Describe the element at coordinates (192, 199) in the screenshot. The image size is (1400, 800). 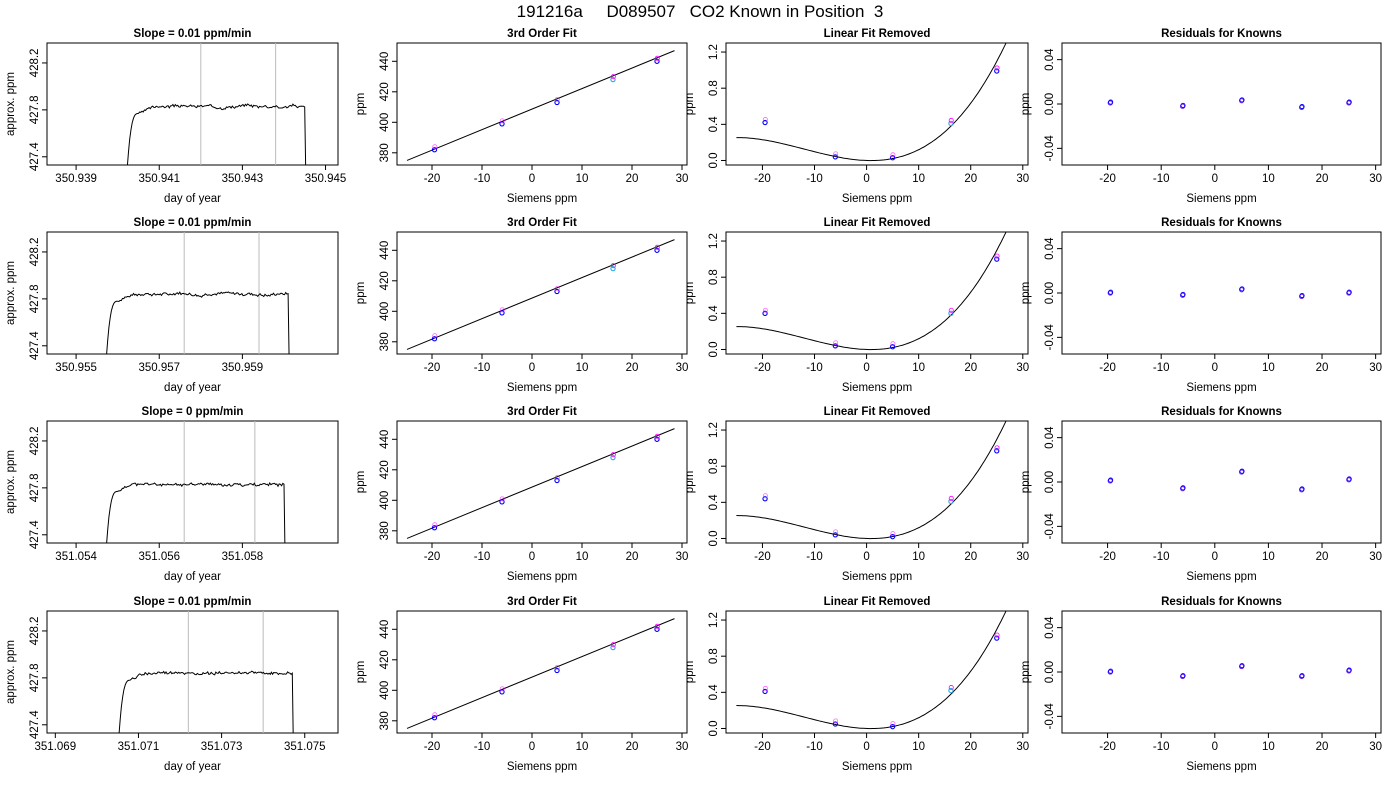
I see `x-axis-label: day of year` at that location.